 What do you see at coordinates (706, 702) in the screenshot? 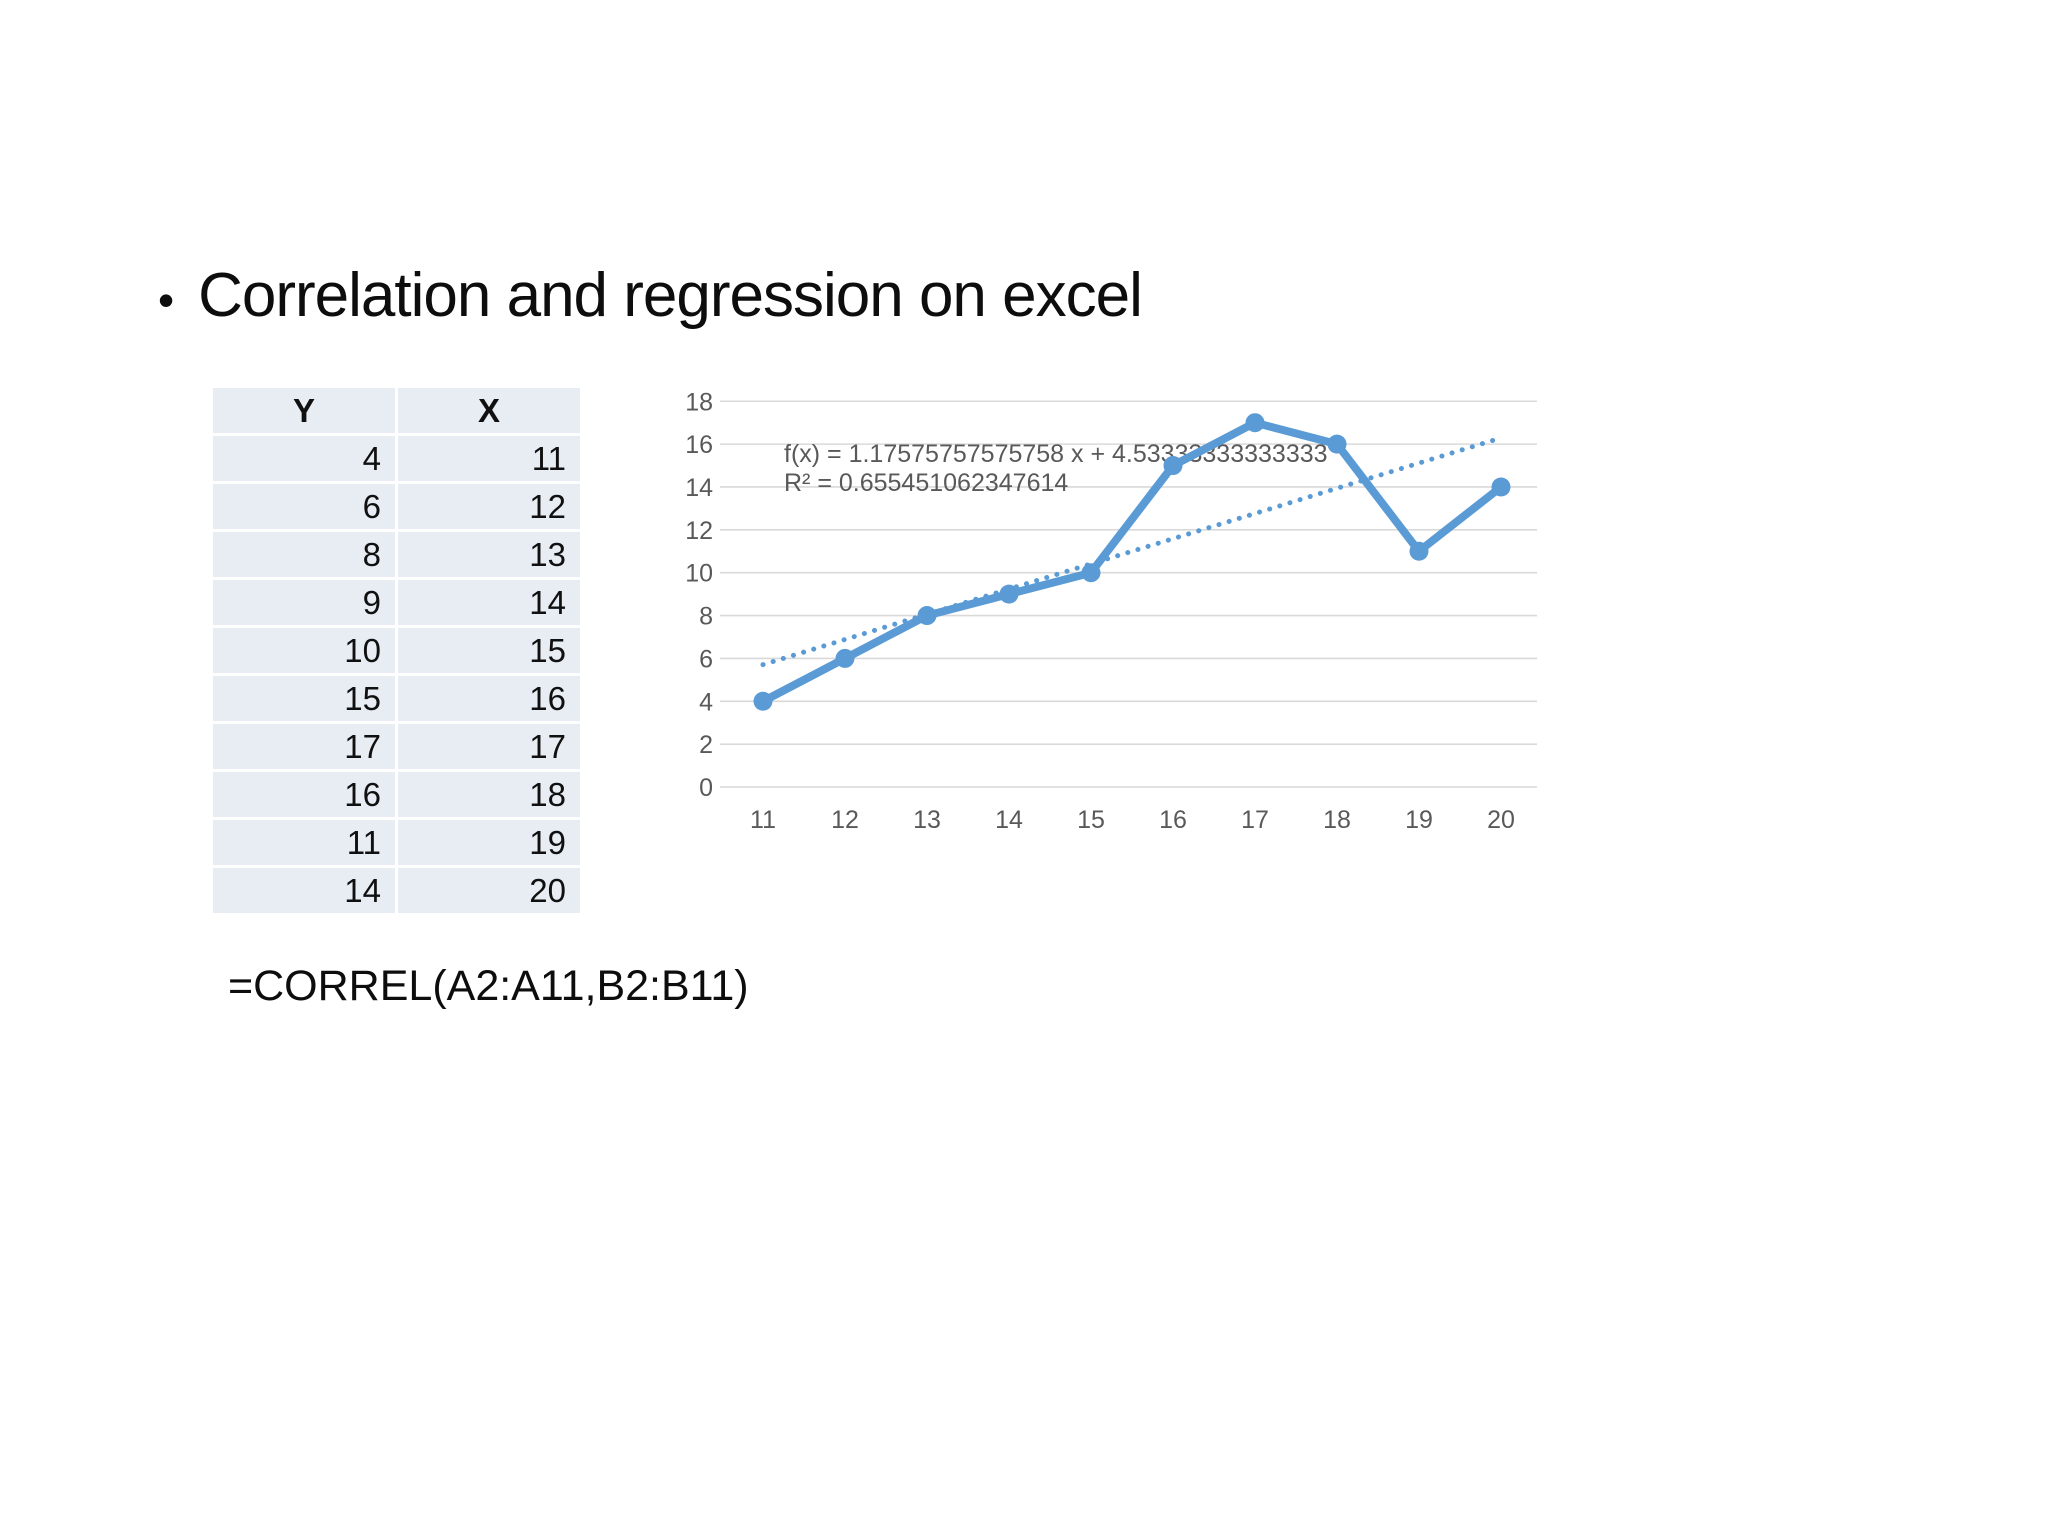
I see `y-tick-label: 4` at bounding box center [706, 702].